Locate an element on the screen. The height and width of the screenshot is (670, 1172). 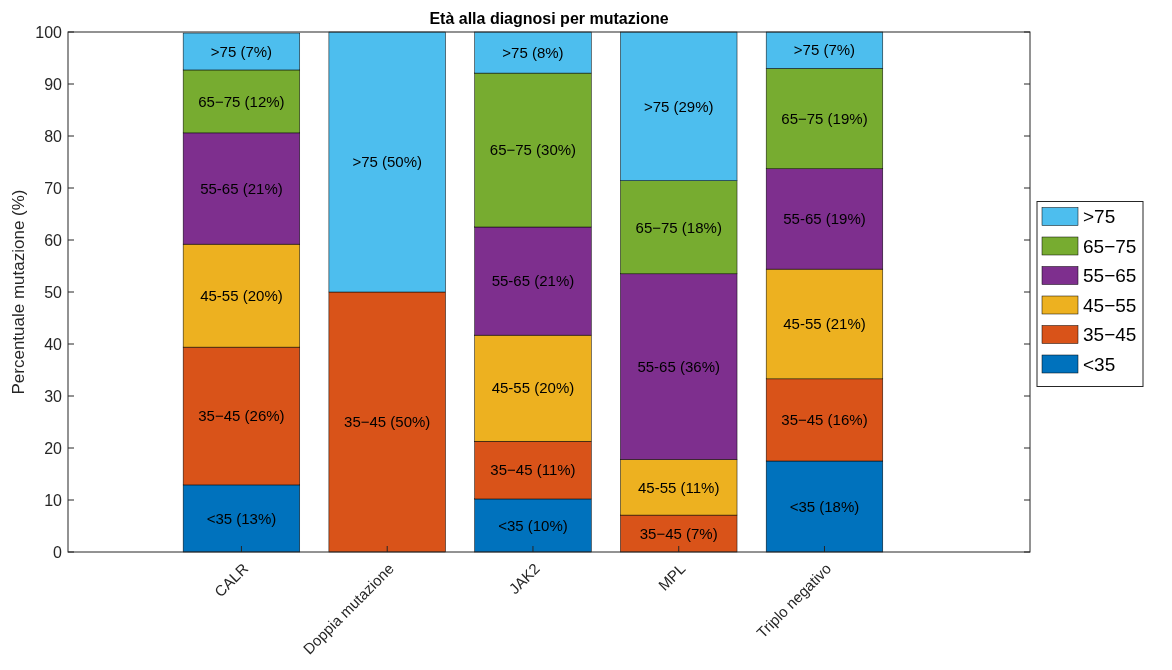
data-label: 65−75 (12%) is located at coordinates (241, 101).